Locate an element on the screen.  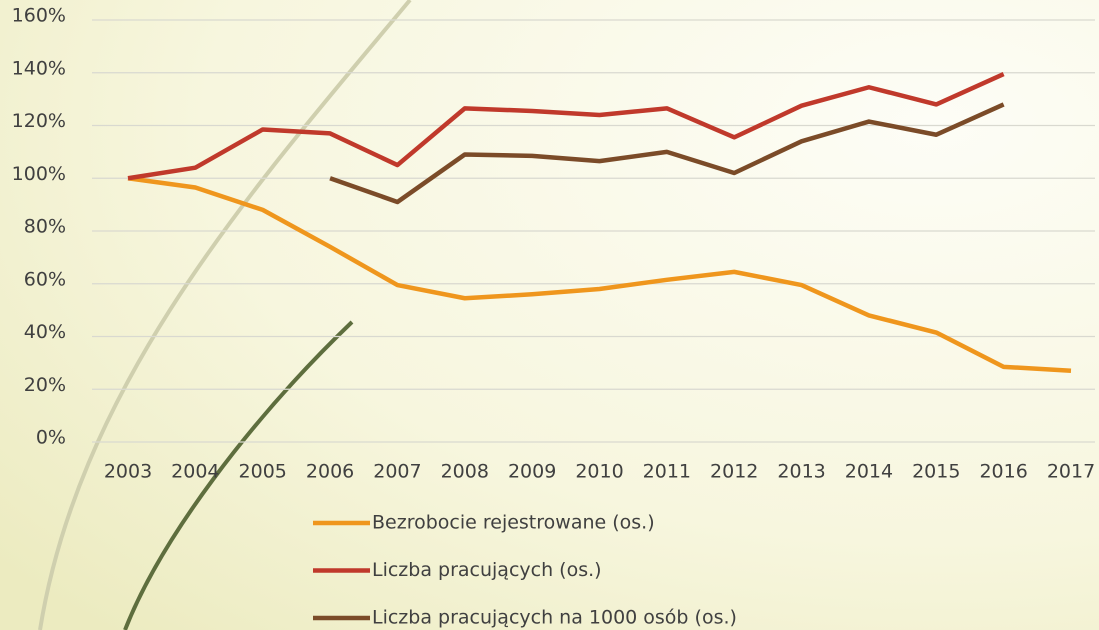
y-tick-label: 140% is located at coordinates (39, 68).